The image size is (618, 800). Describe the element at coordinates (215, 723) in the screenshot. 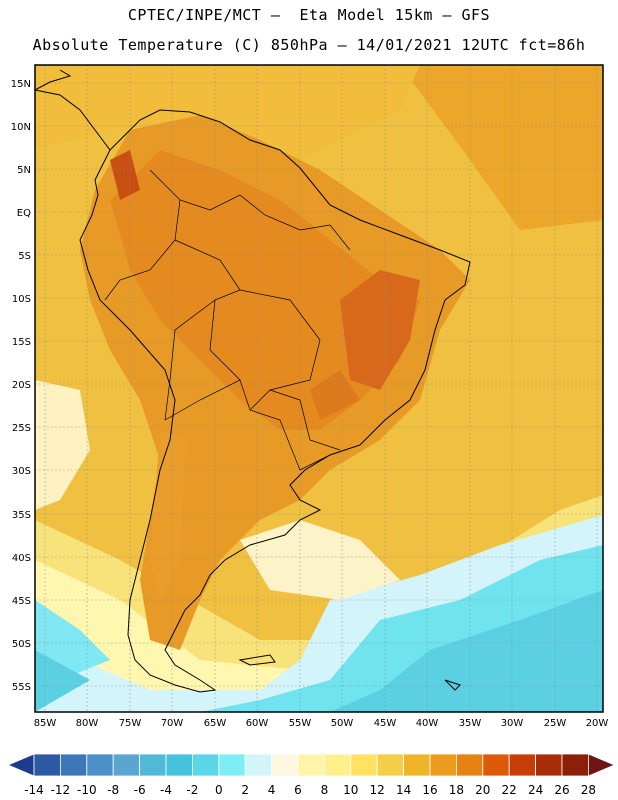

I see `lon-label: 65W` at that location.